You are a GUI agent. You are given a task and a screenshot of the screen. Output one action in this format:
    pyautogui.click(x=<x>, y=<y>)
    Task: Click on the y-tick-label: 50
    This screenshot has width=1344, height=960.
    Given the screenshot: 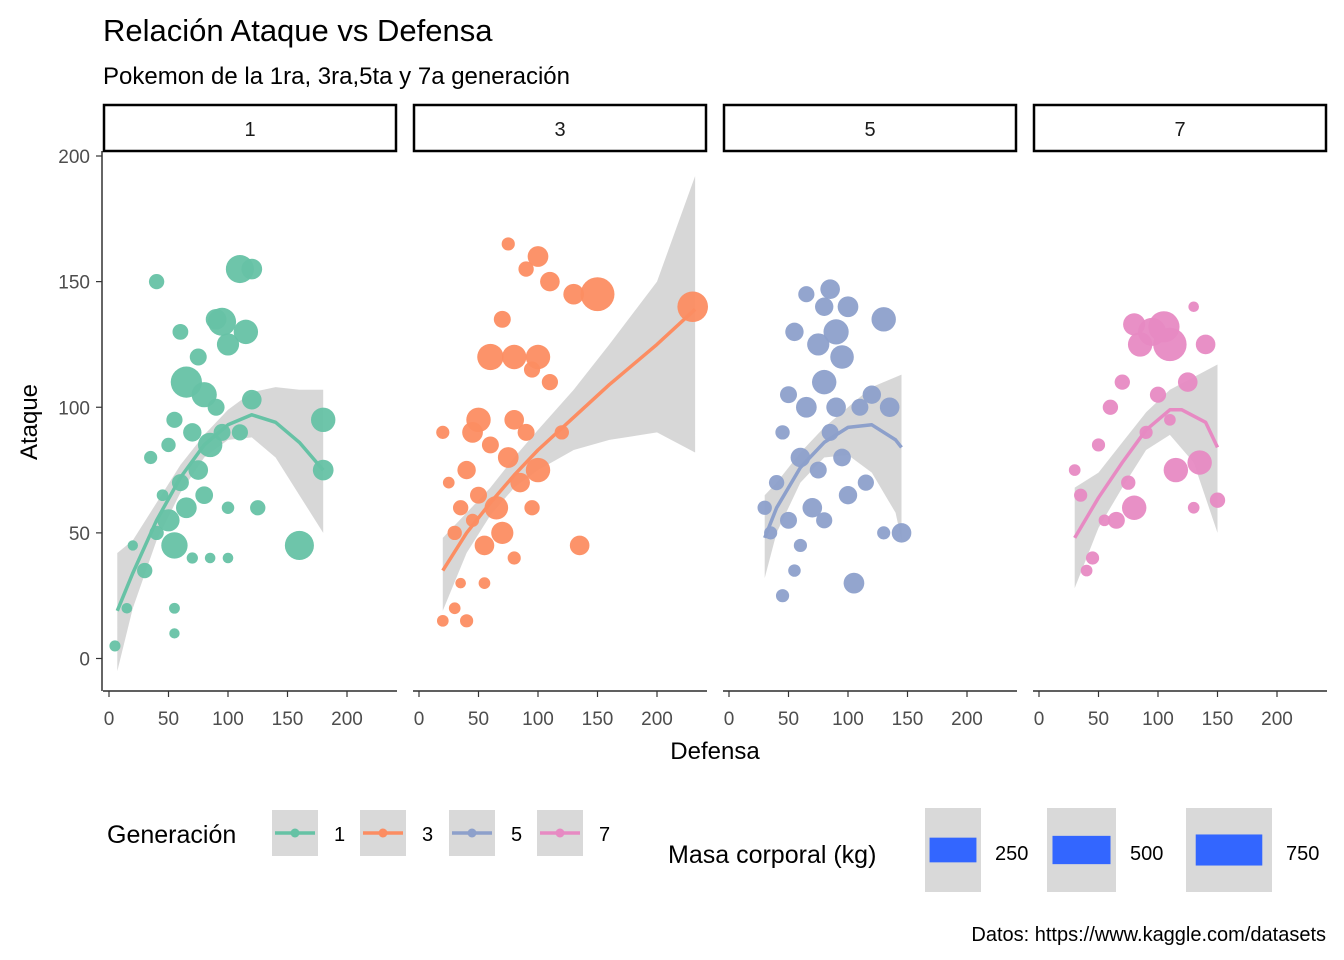 What is the action you would take?
    pyautogui.click(x=79, y=534)
    